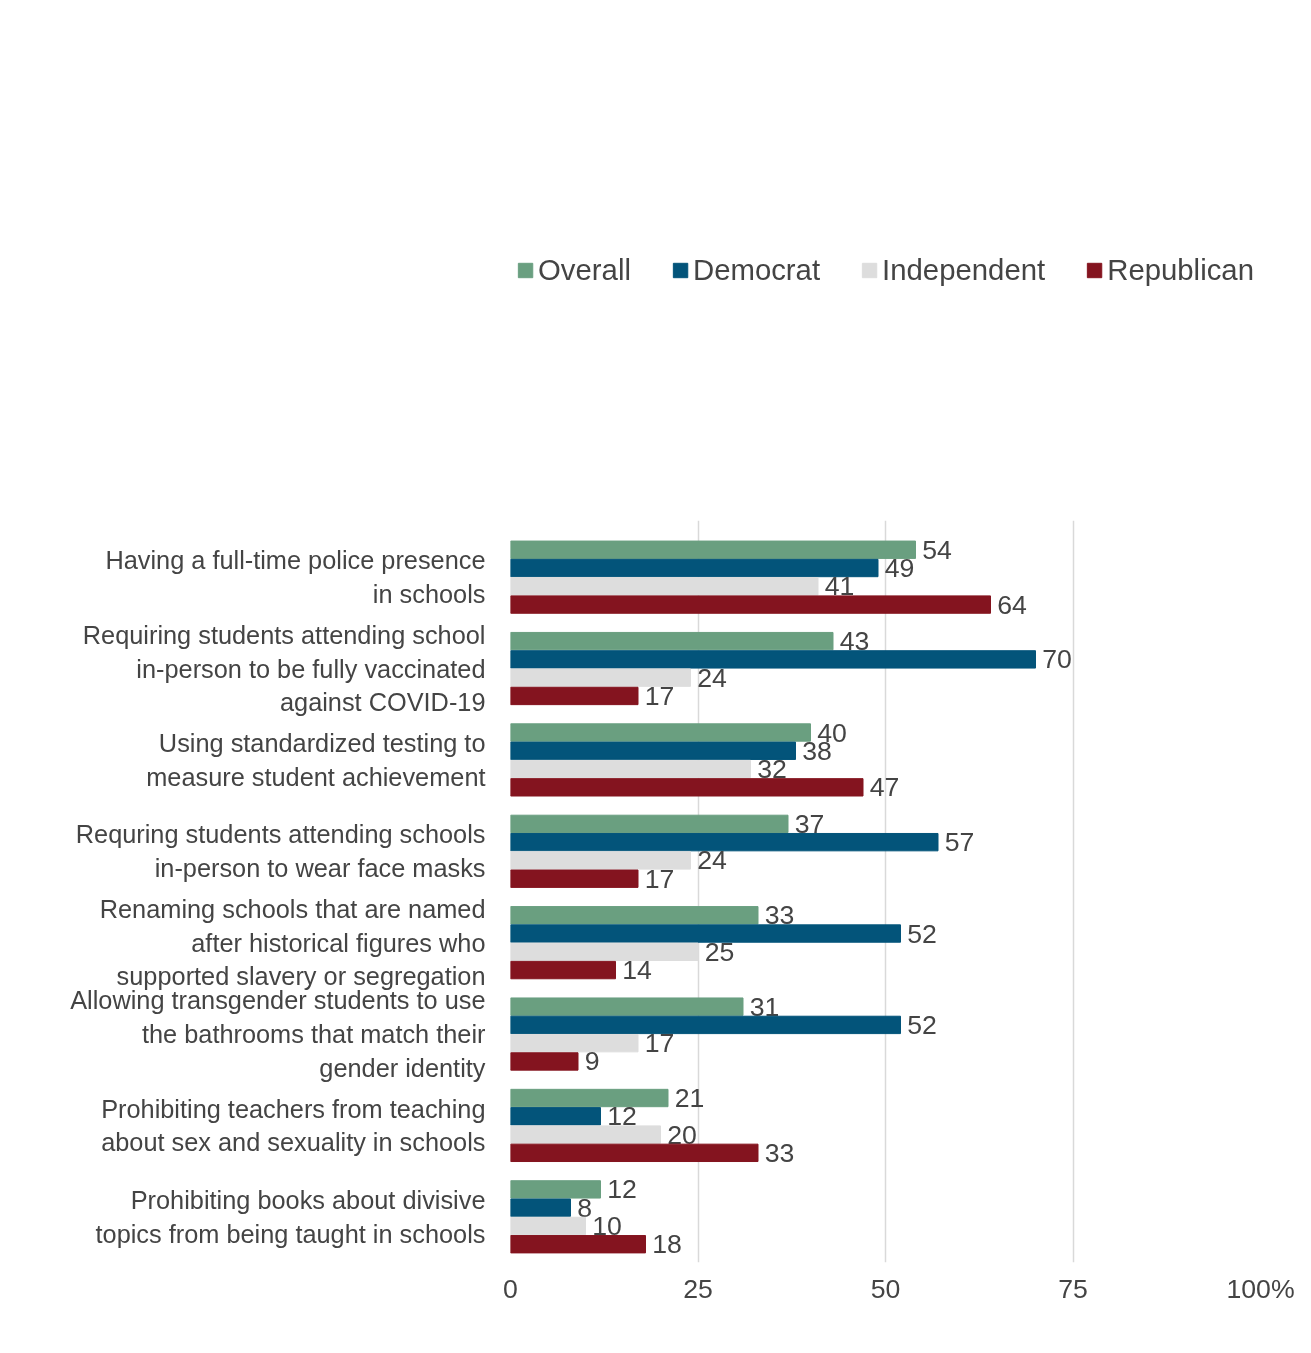  Describe the element at coordinates (839, 586) in the screenshot. I see `data-label: 41` at that location.